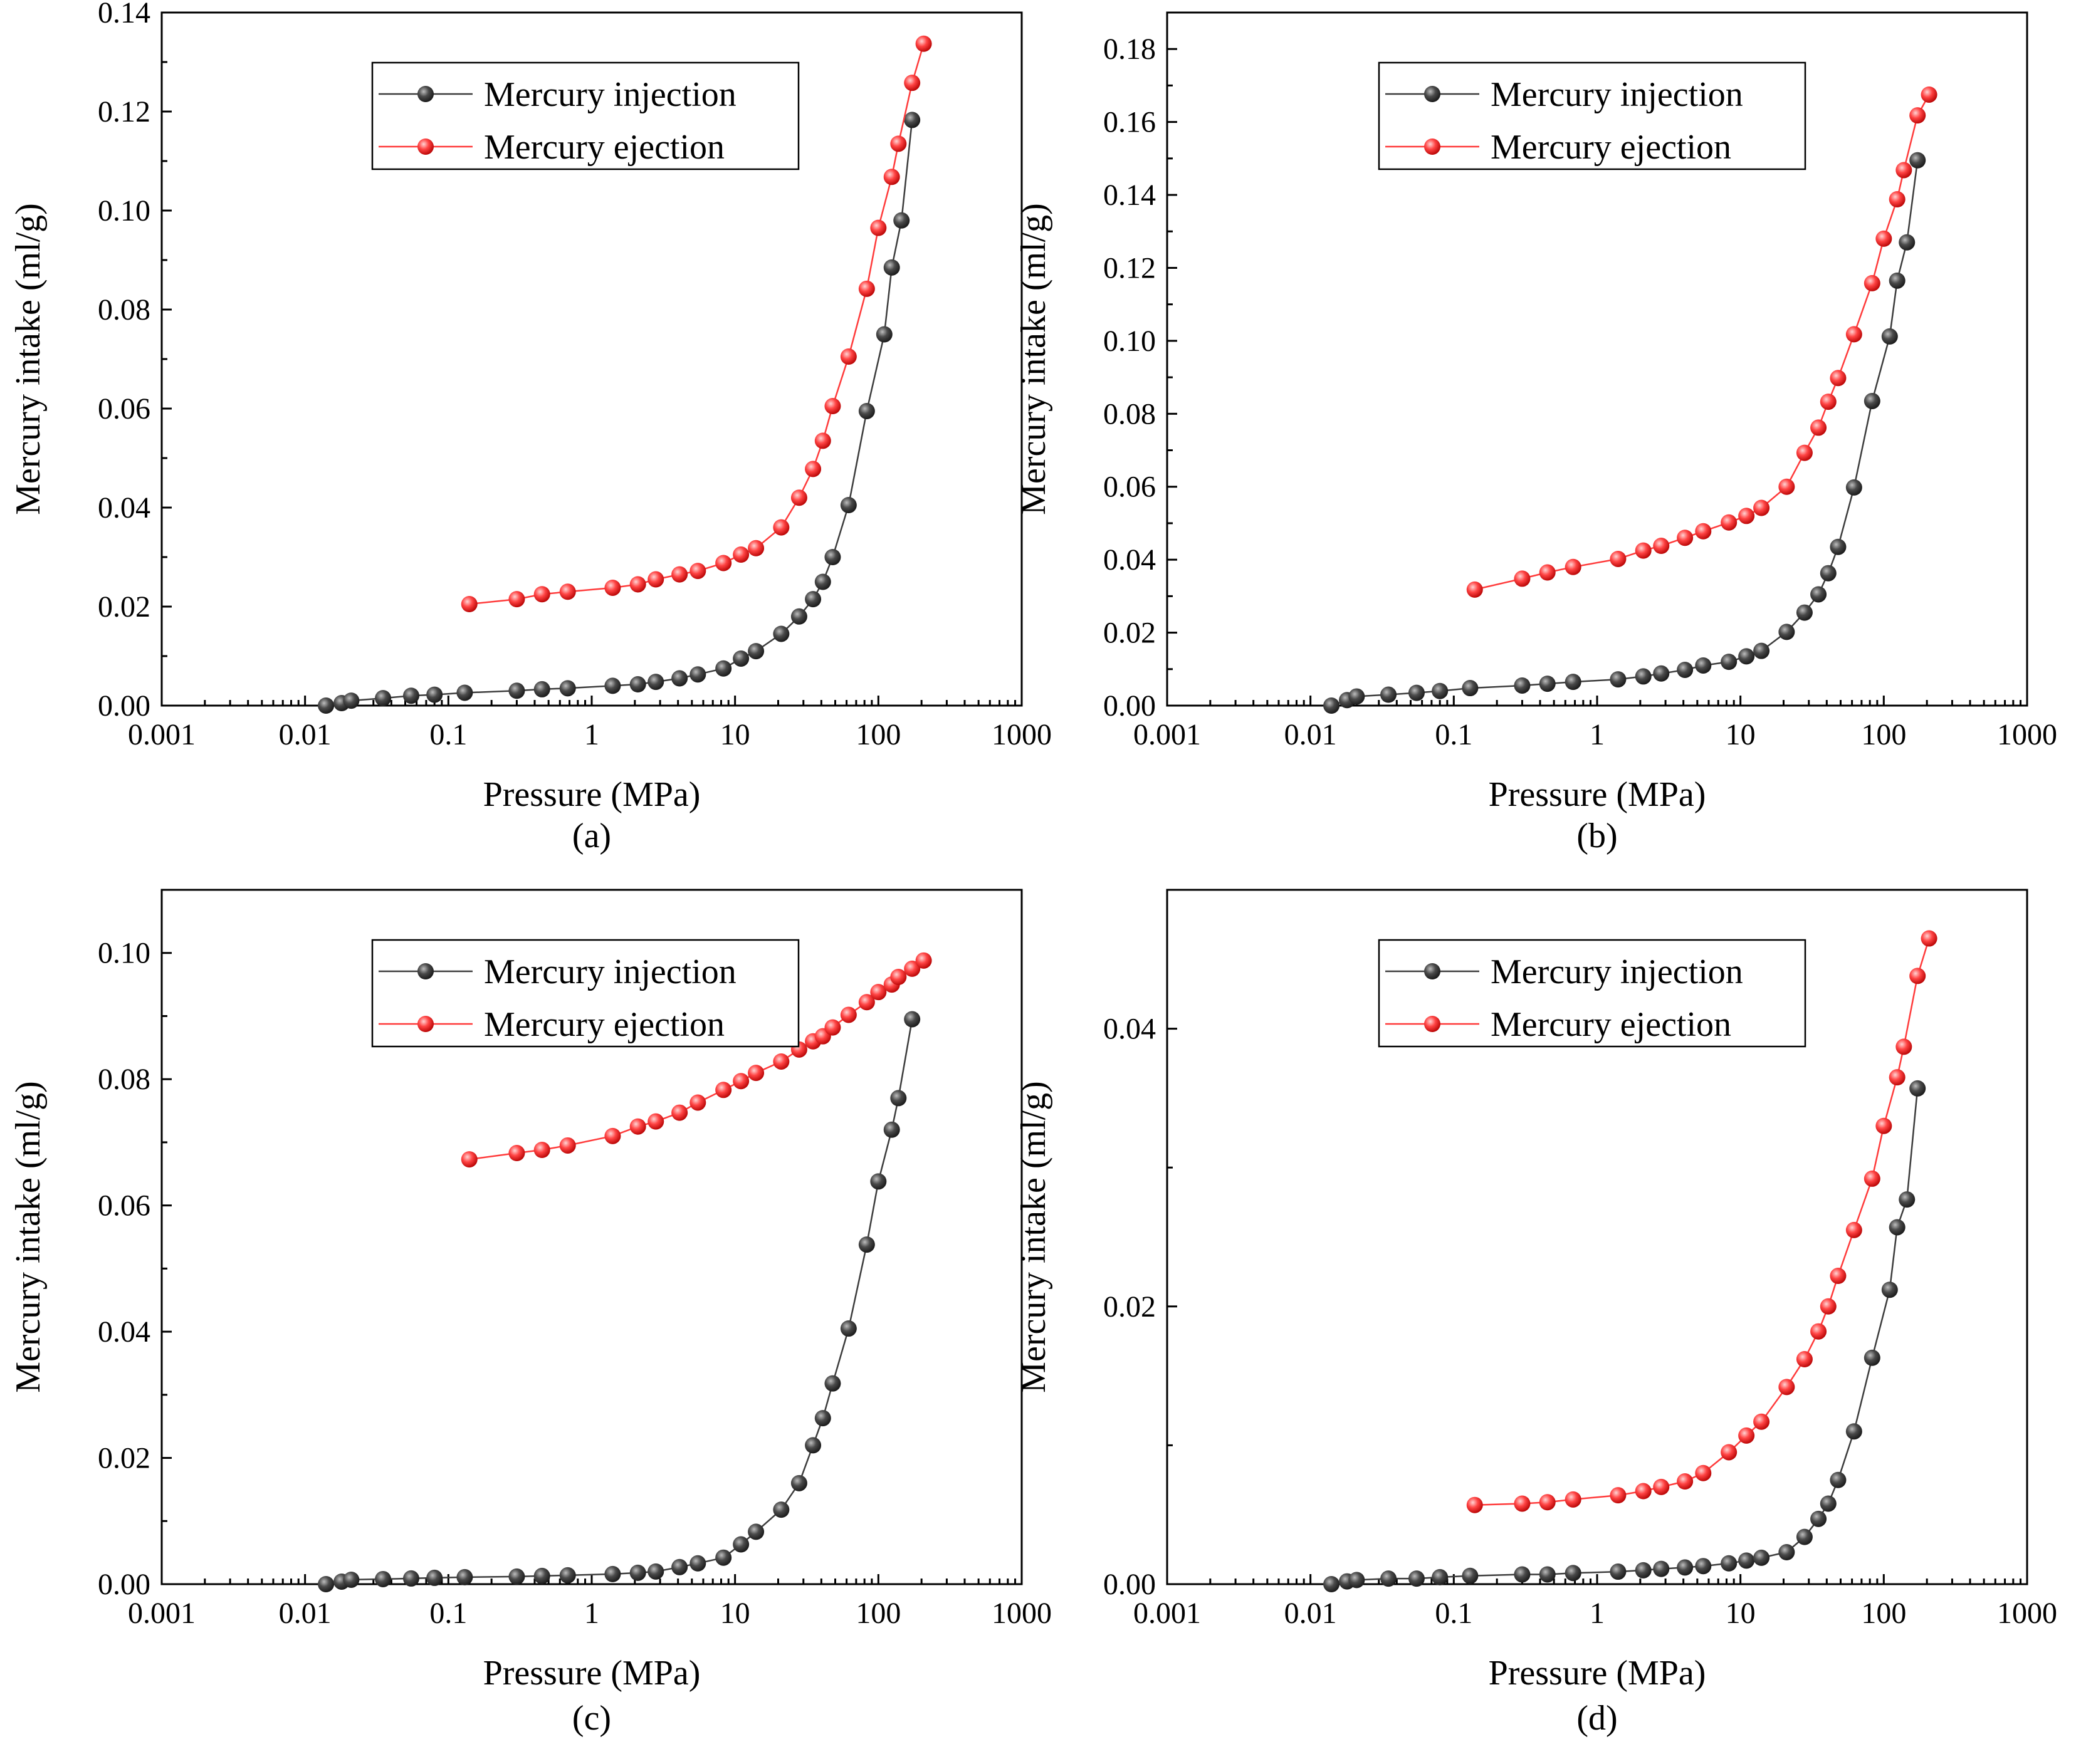 Image resolution: width=2076 pixels, height=1764 pixels. Describe the element at coordinates (124, 111) in the screenshot. I see `y-tick-label: 0.12` at that location.